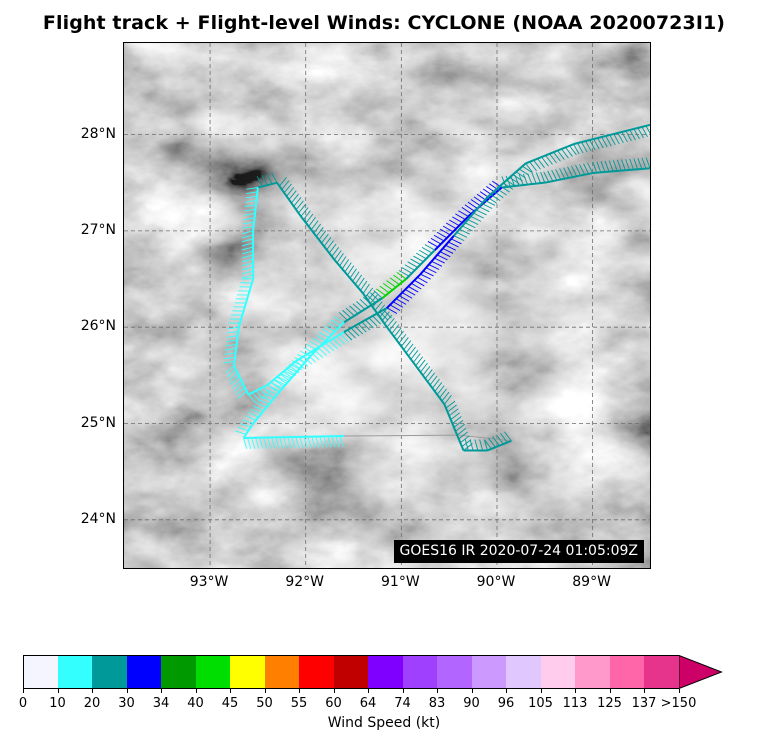  I want to click on colorbar-tick-label: 113, so click(575, 703).